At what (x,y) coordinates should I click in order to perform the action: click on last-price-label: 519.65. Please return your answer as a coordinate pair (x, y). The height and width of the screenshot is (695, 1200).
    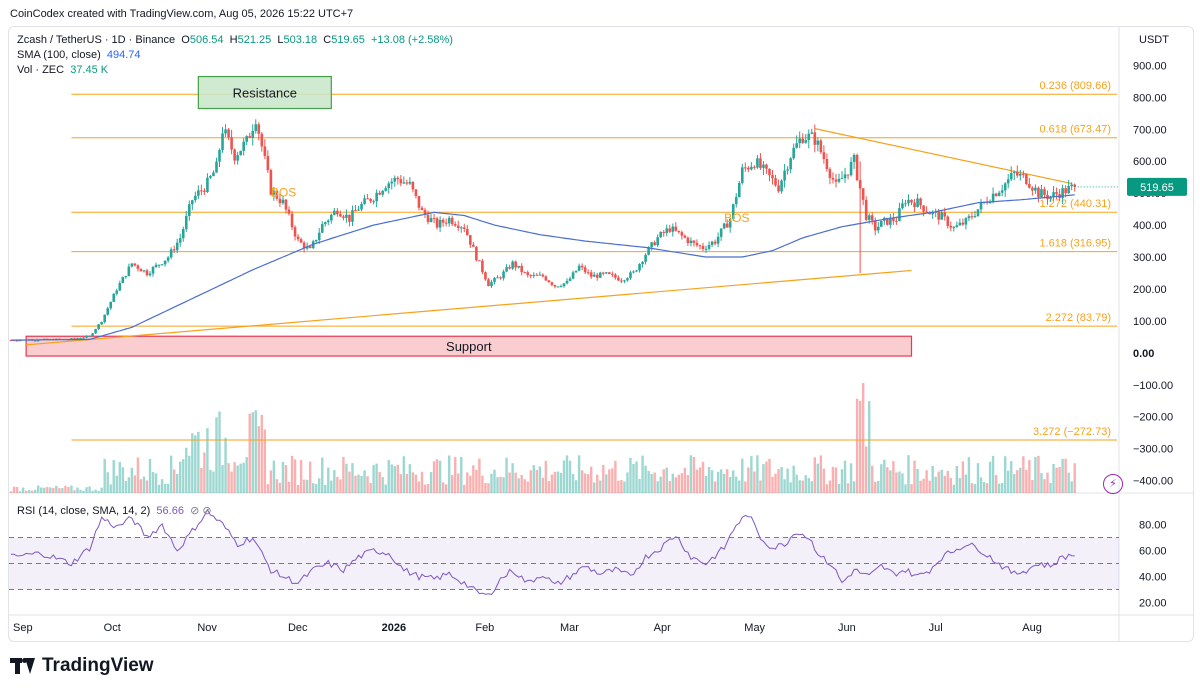
    Looking at the image, I should click on (1157, 188).